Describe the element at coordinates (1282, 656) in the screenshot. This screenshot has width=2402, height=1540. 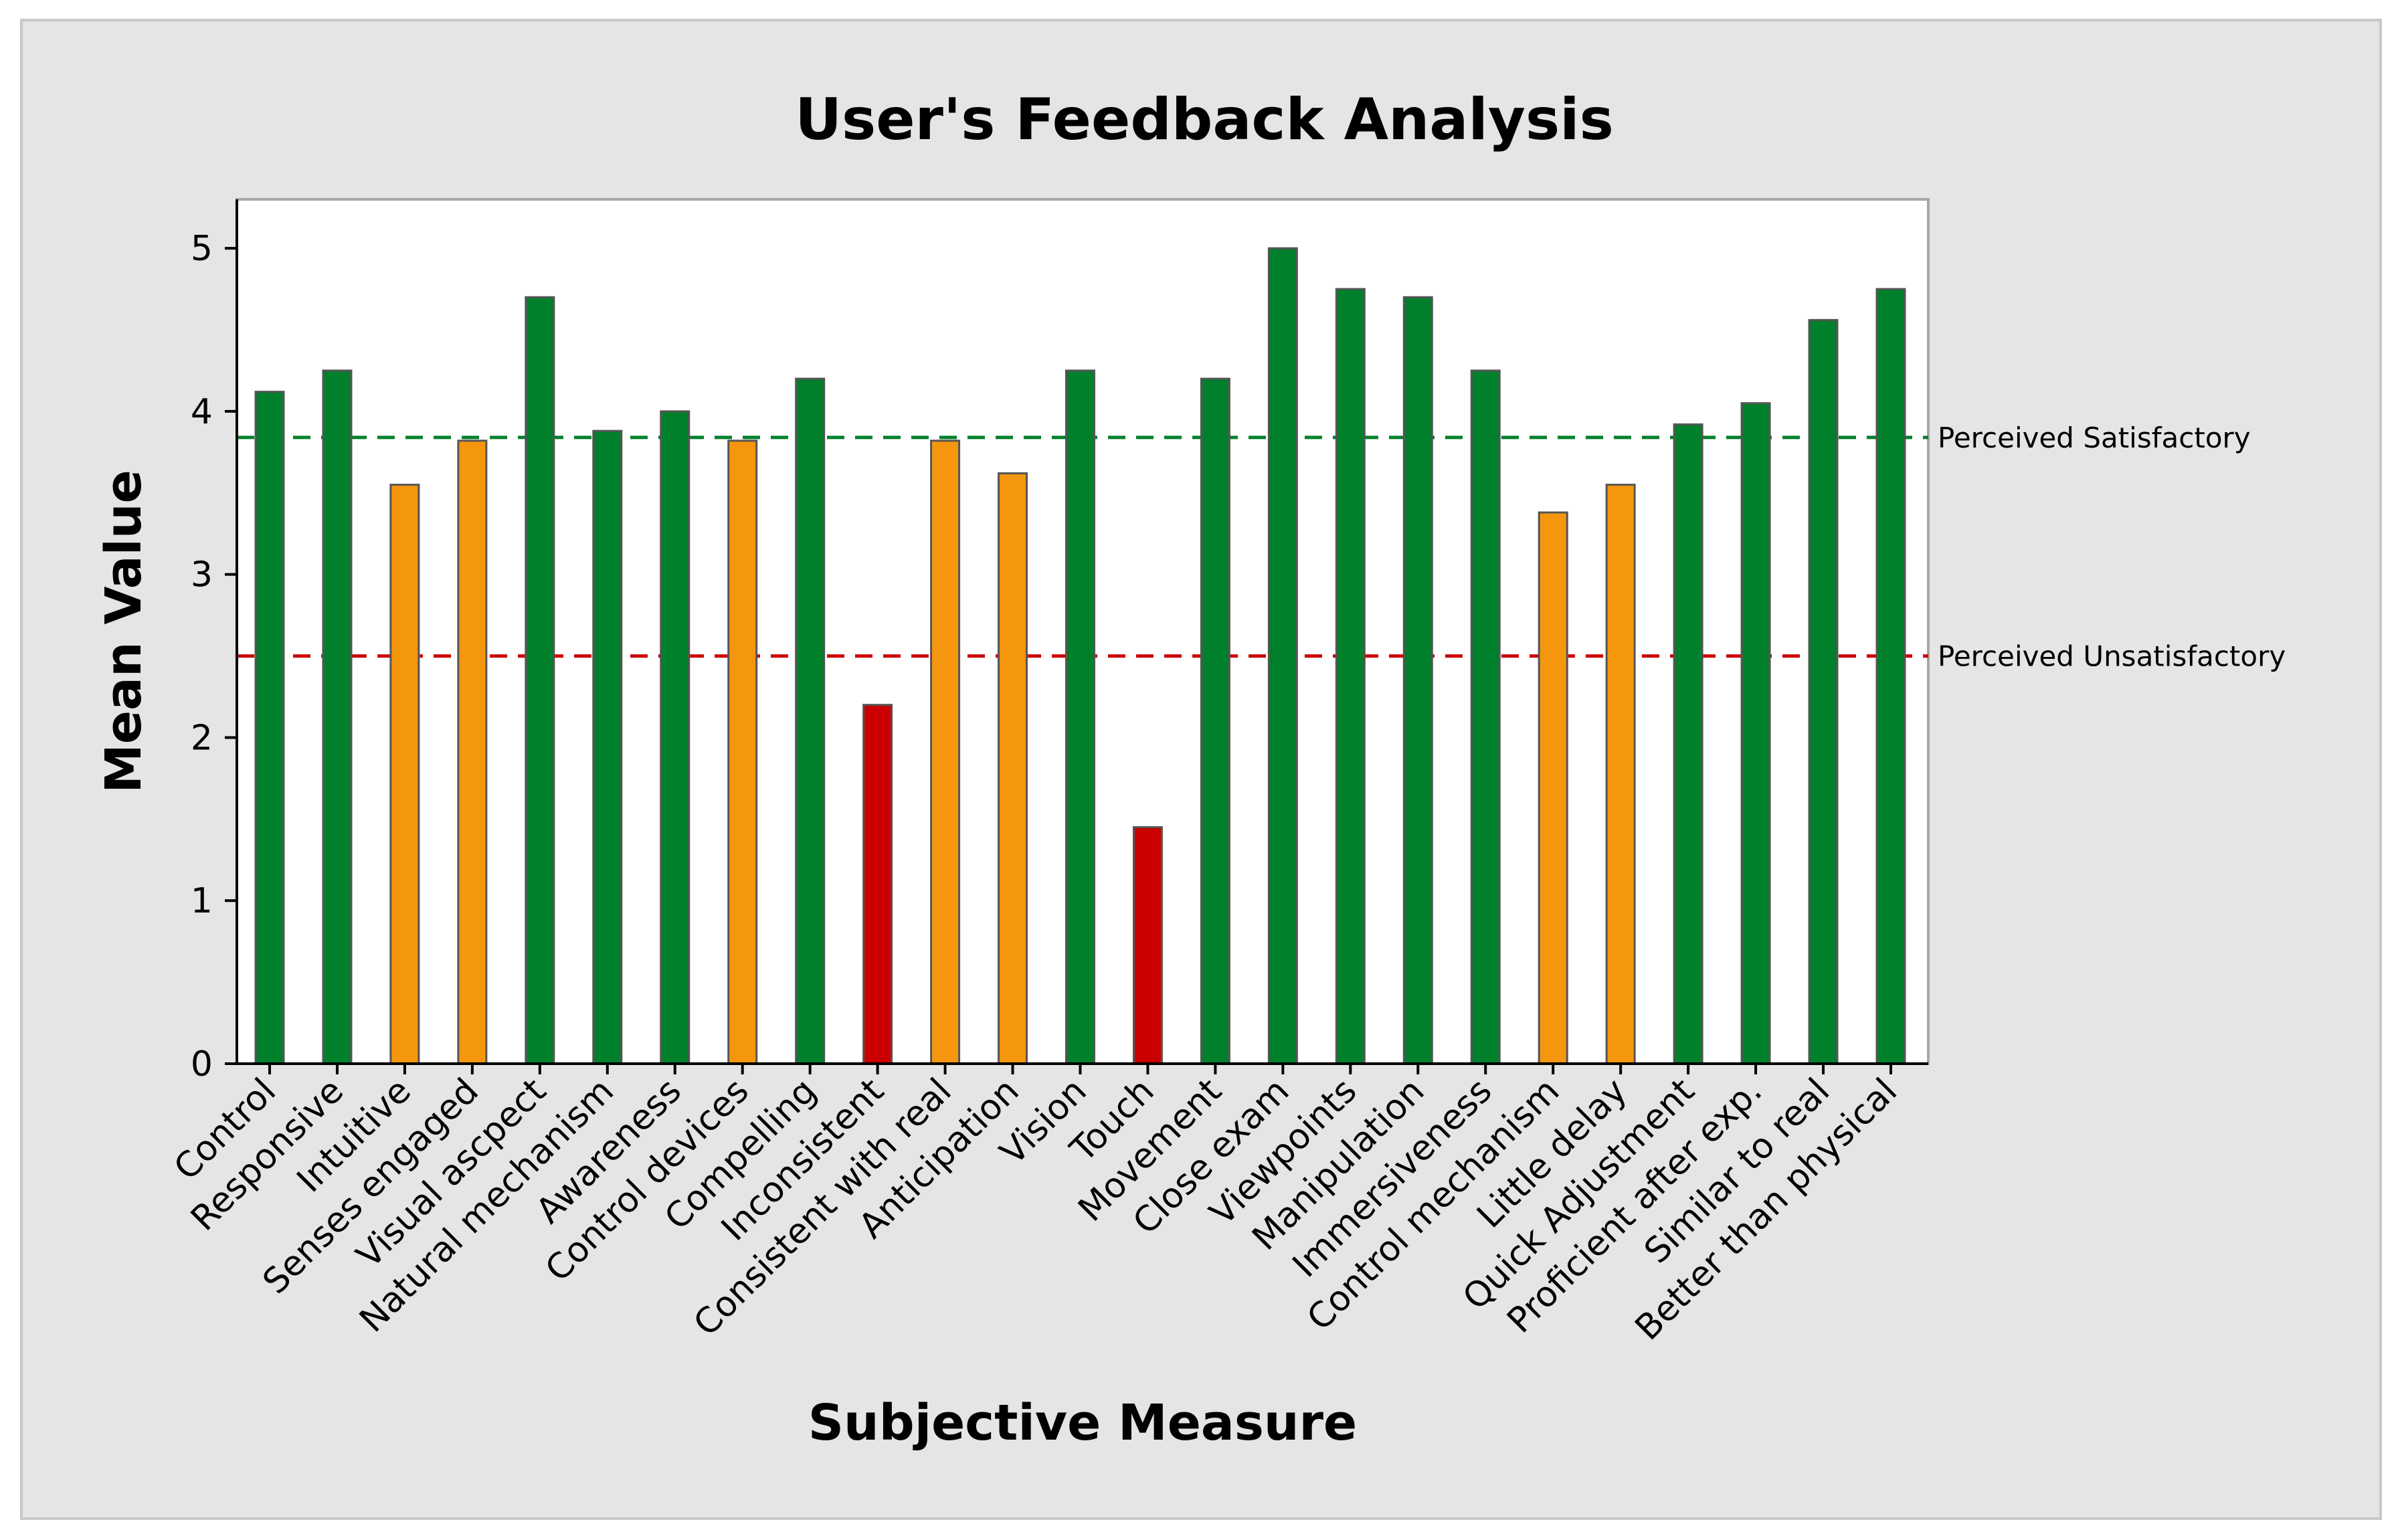
I see `bar-close-exam` at that location.